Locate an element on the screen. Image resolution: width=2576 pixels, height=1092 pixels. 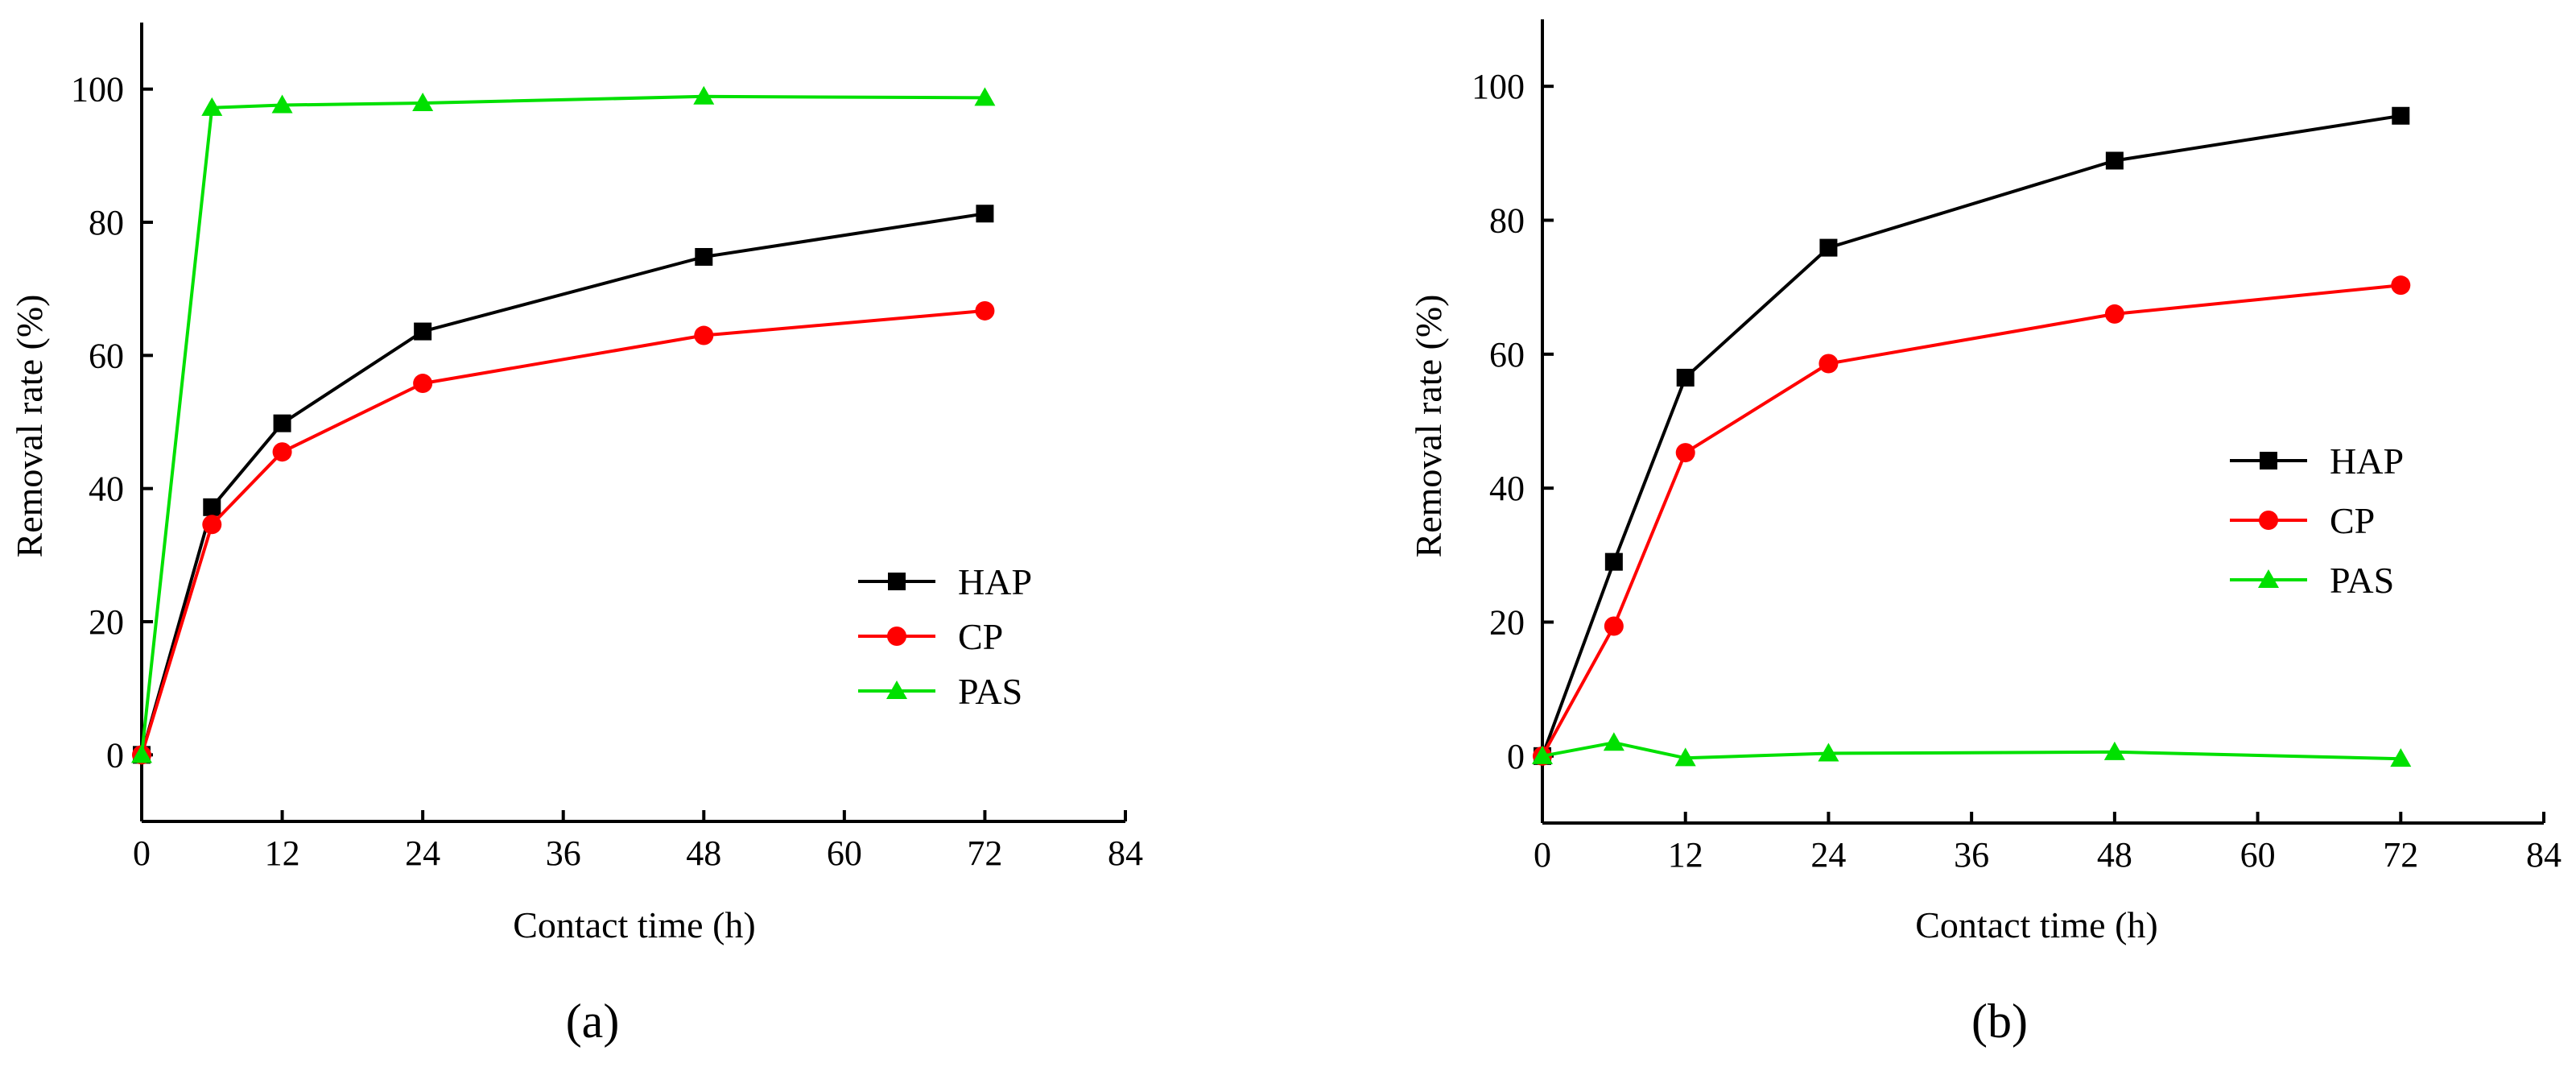
series-pas is located at coordinates (1972, 750).